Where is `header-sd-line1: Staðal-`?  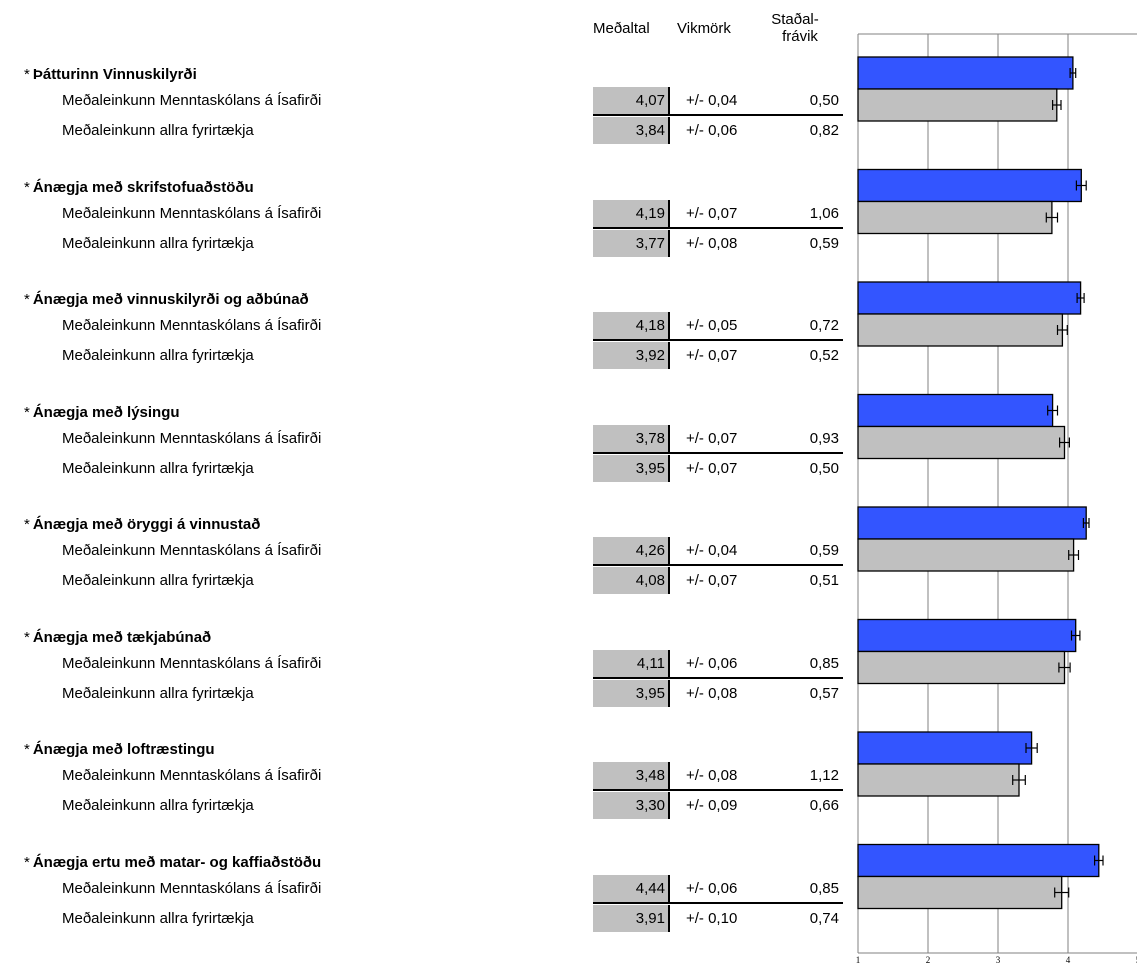 header-sd-line1: Staðal- is located at coordinates (795, 19).